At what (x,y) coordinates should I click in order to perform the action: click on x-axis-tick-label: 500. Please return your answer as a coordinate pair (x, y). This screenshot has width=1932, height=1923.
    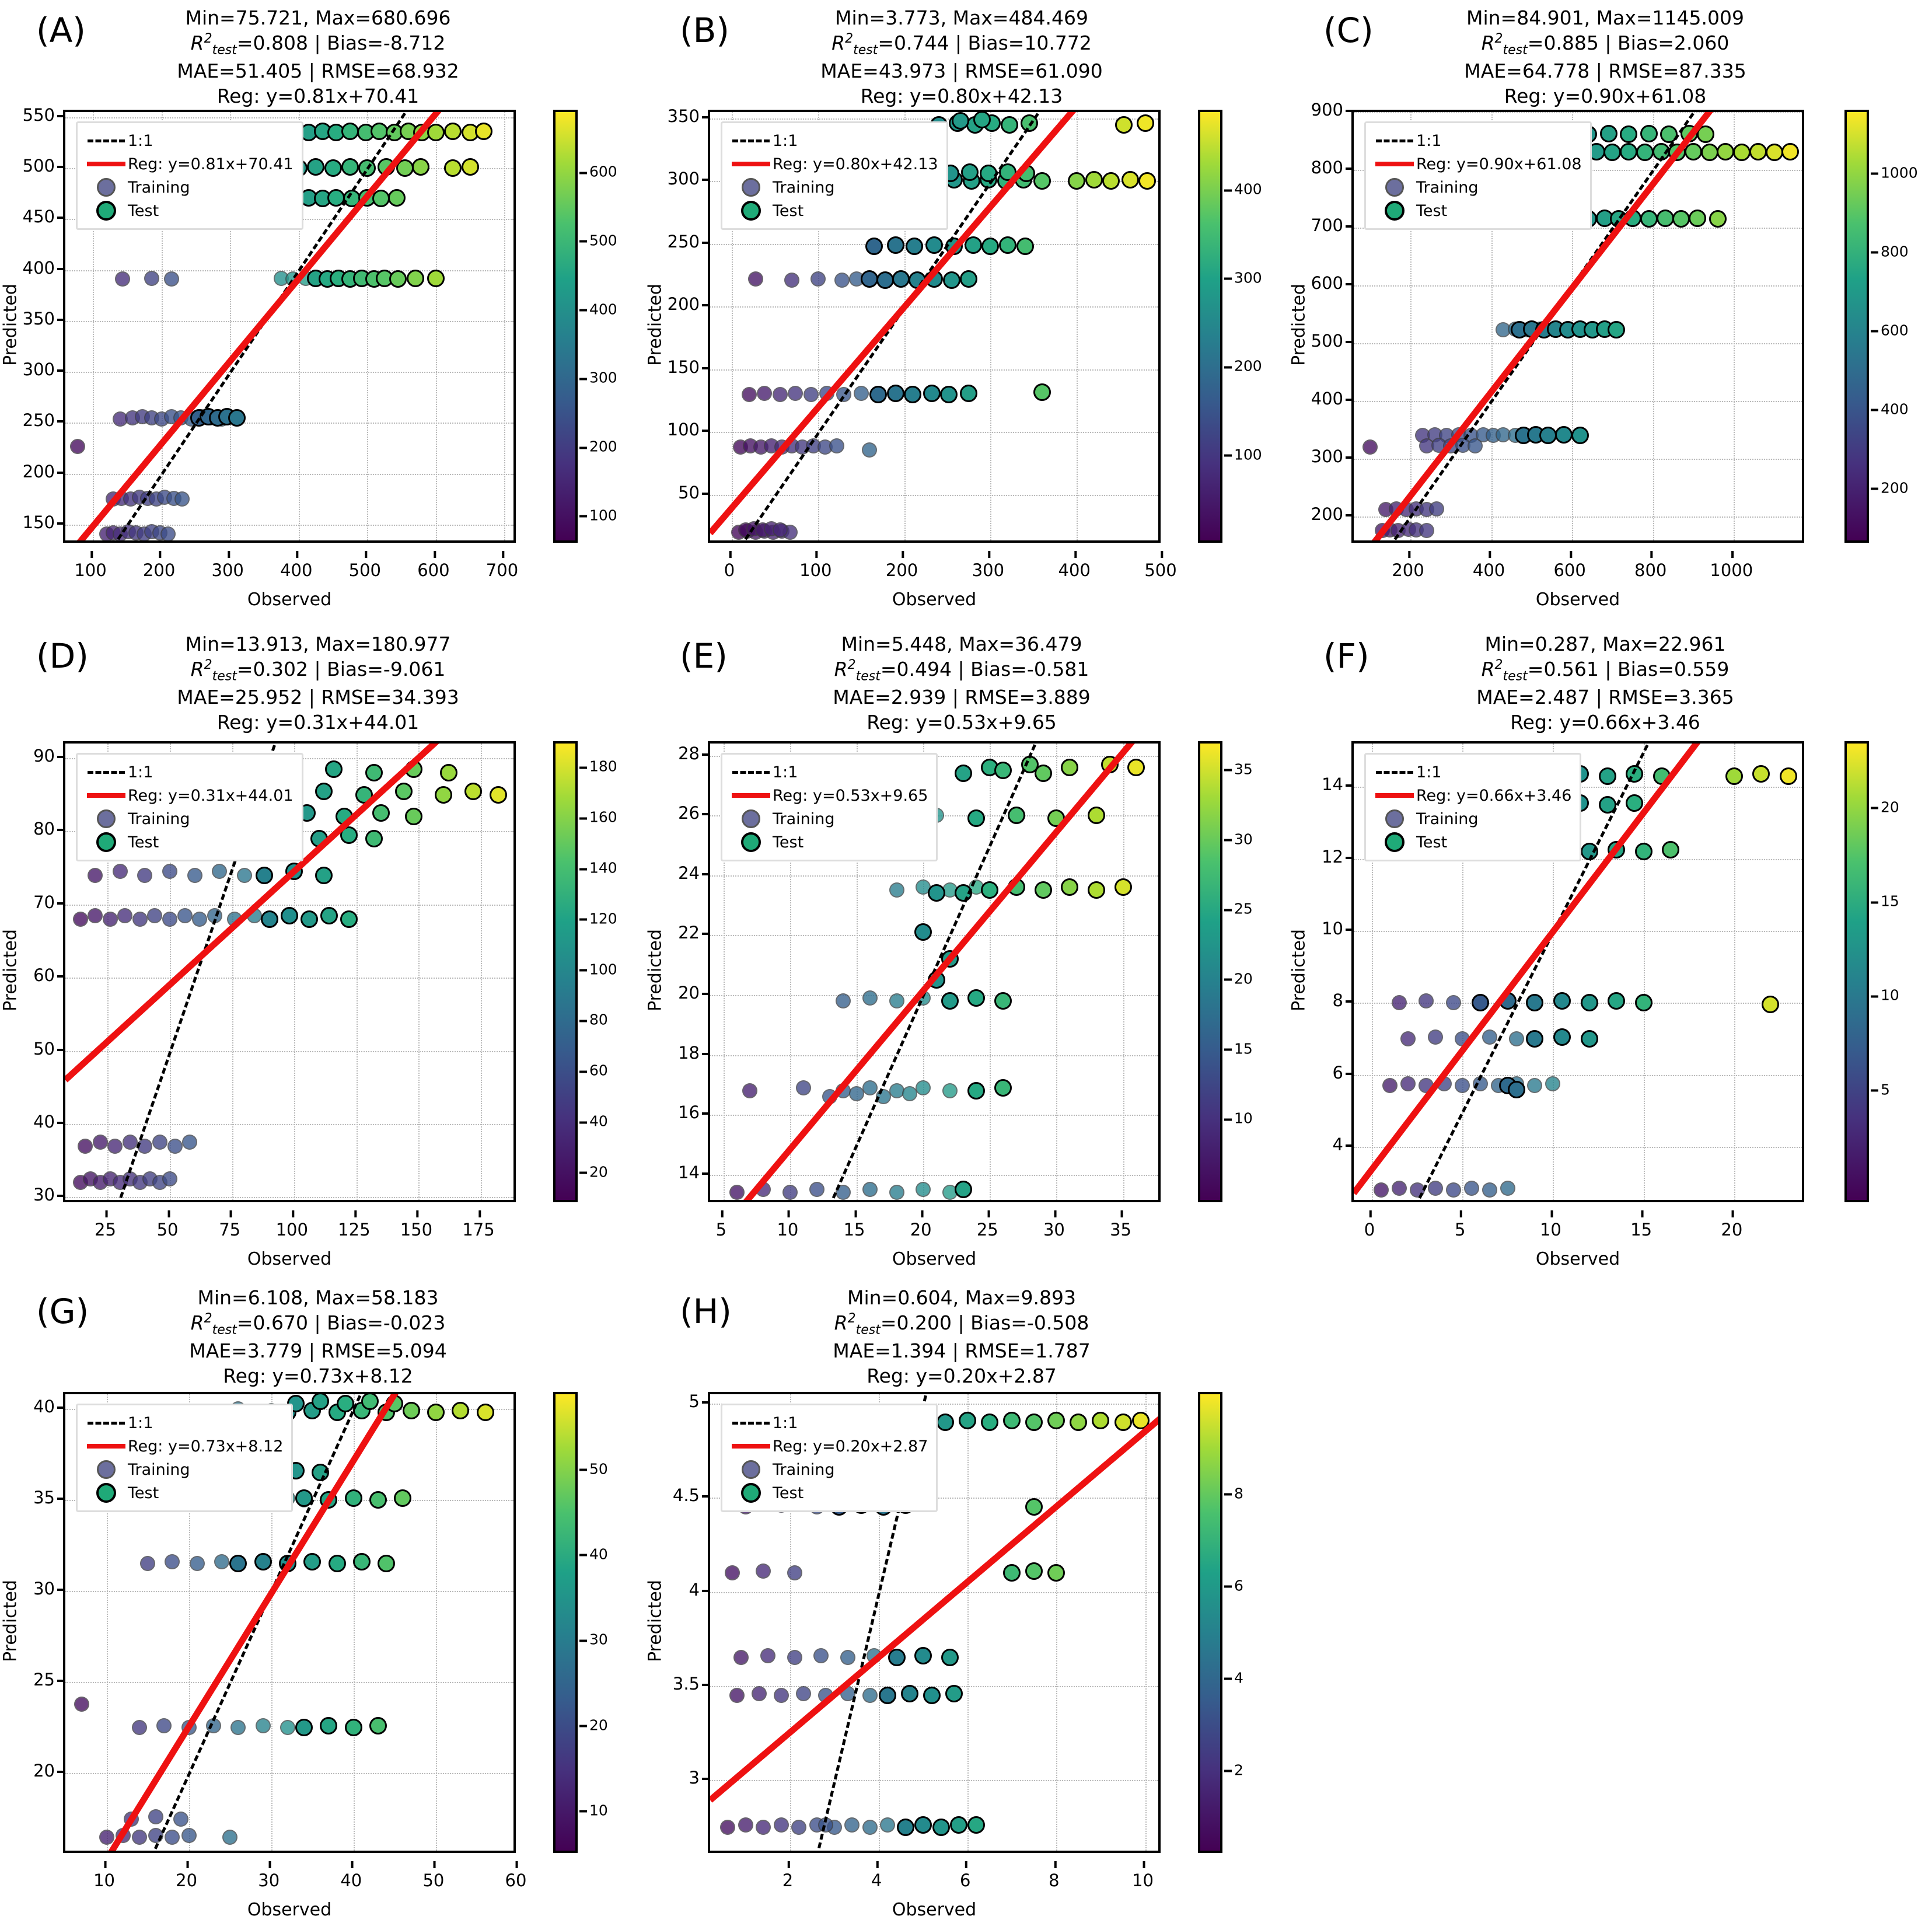
    Looking at the image, I should click on (1160, 565).